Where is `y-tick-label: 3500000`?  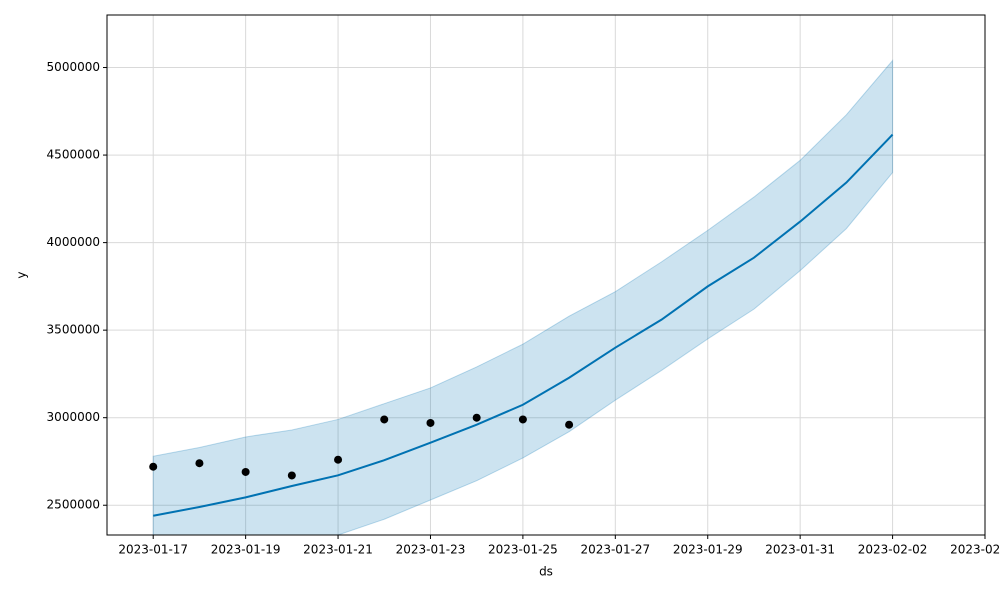 y-tick-label: 3500000 is located at coordinates (73, 330).